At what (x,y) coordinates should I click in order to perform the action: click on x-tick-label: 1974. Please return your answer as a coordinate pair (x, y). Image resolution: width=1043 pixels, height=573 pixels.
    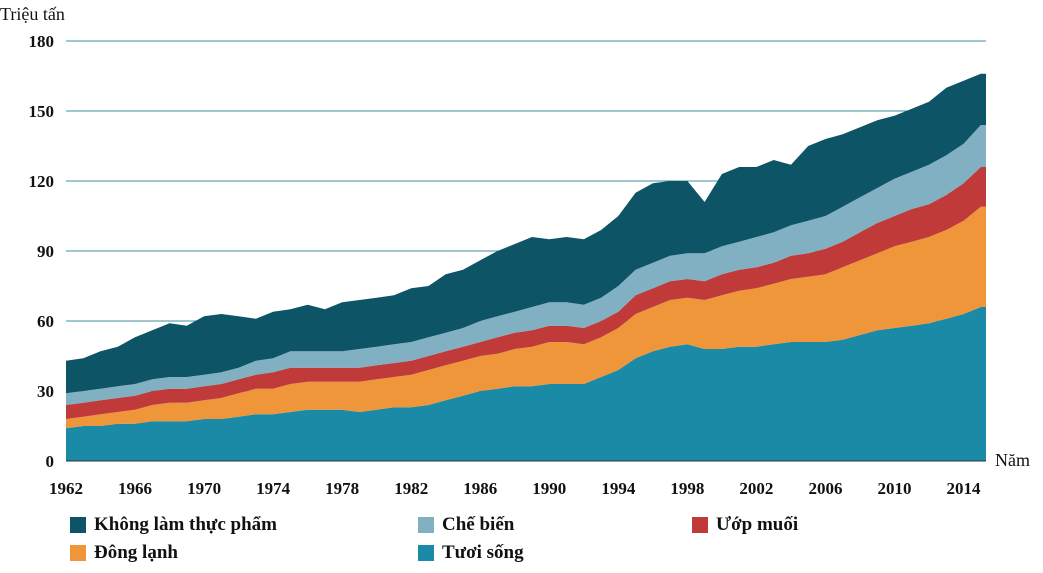
    Looking at the image, I should click on (273, 488).